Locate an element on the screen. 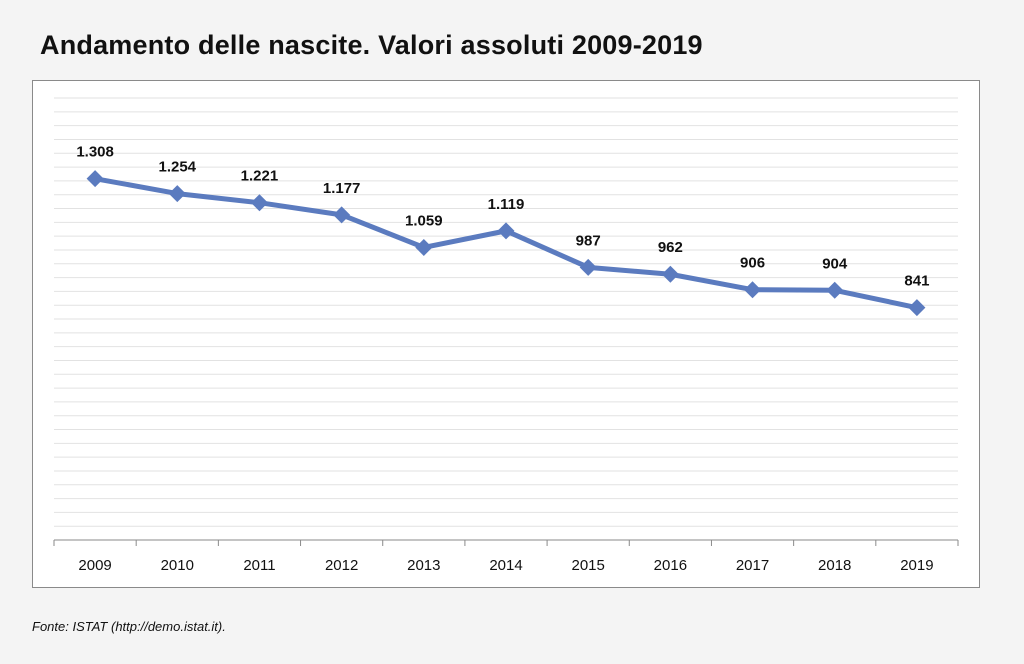 This screenshot has height=664, width=1024. x-tick-label-2014: 2014 is located at coordinates (505, 565).